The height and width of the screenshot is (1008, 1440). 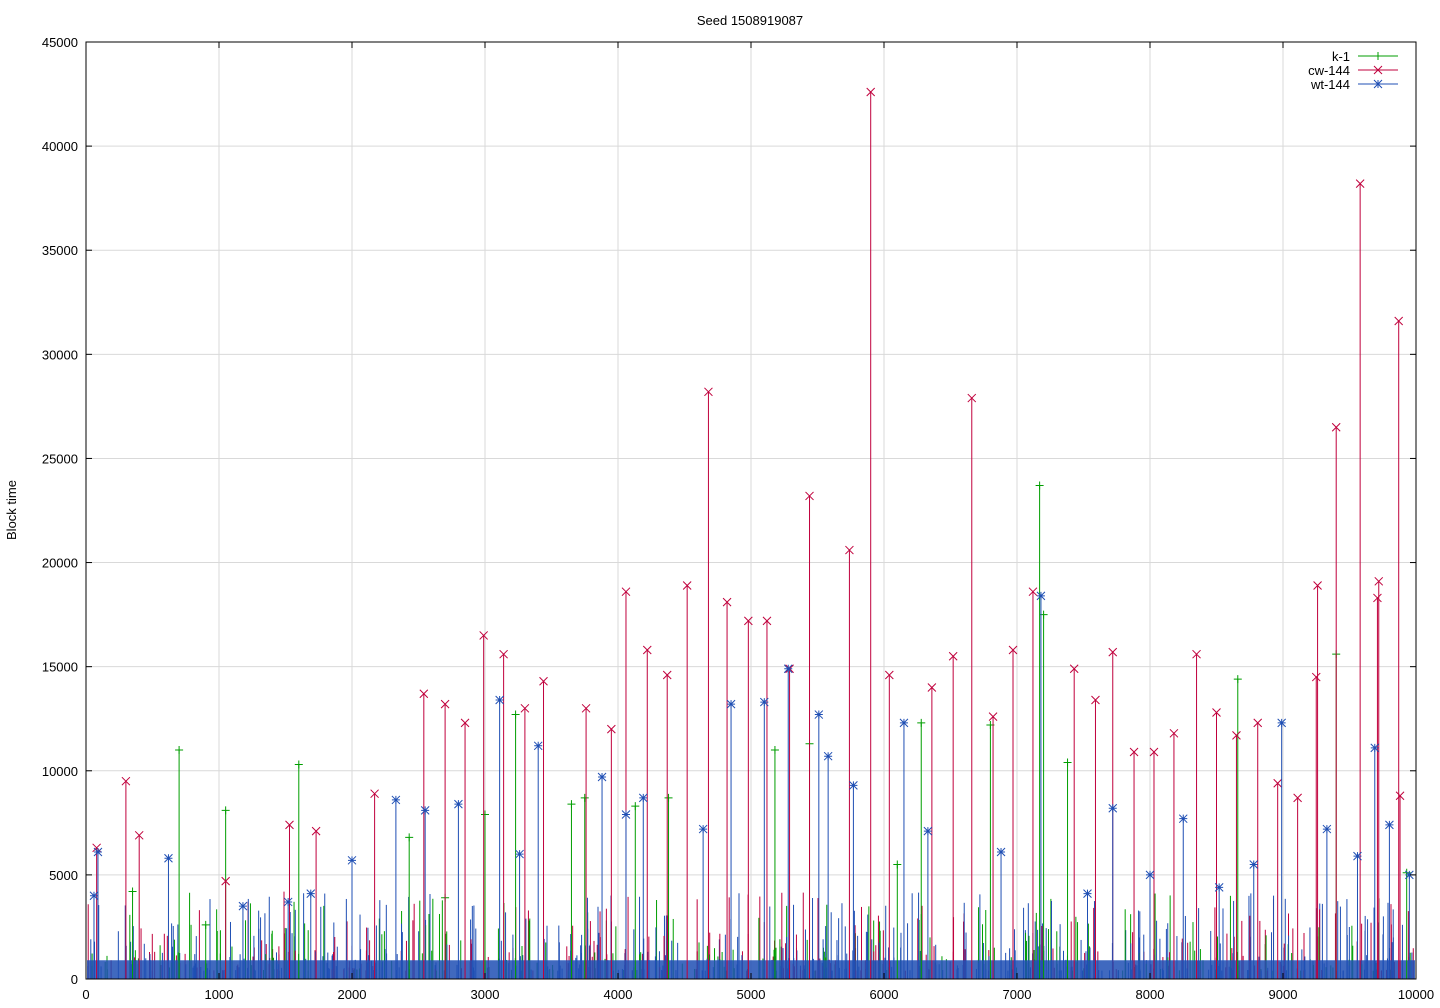 I want to click on legend-label: cw-144, so click(x=1329, y=70).